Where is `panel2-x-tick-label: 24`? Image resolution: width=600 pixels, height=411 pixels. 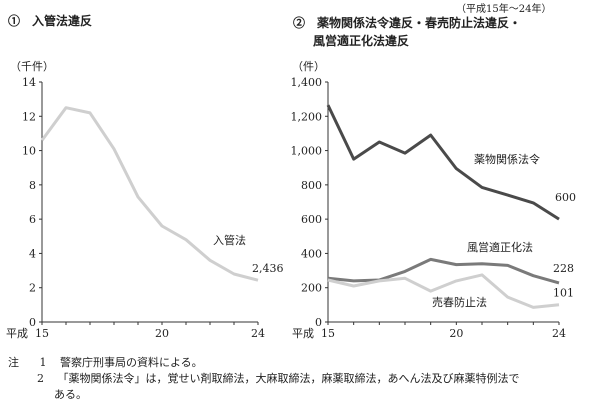 panel2-x-tick-label: 24 is located at coordinates (559, 333).